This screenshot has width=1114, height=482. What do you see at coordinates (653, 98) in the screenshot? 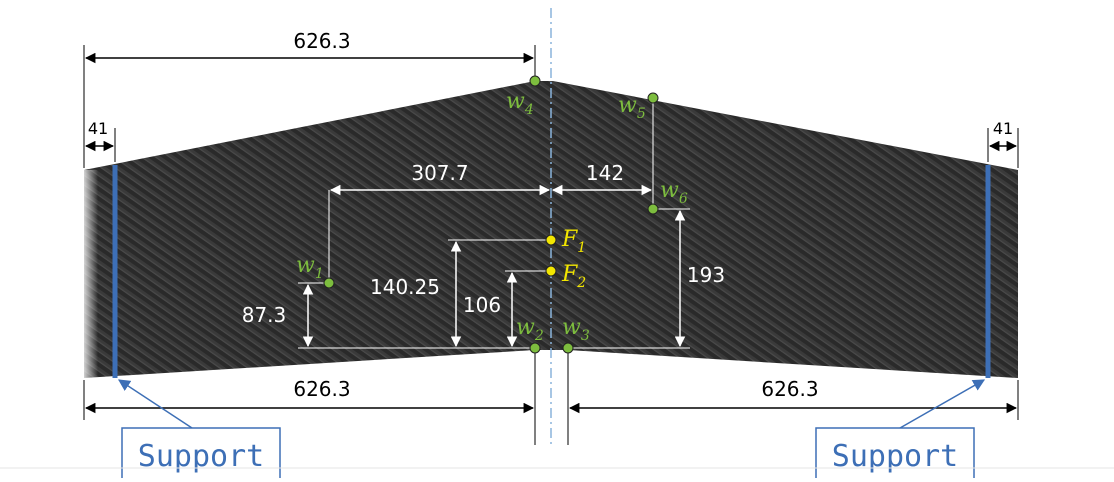
I see `point-w5` at bounding box center [653, 98].